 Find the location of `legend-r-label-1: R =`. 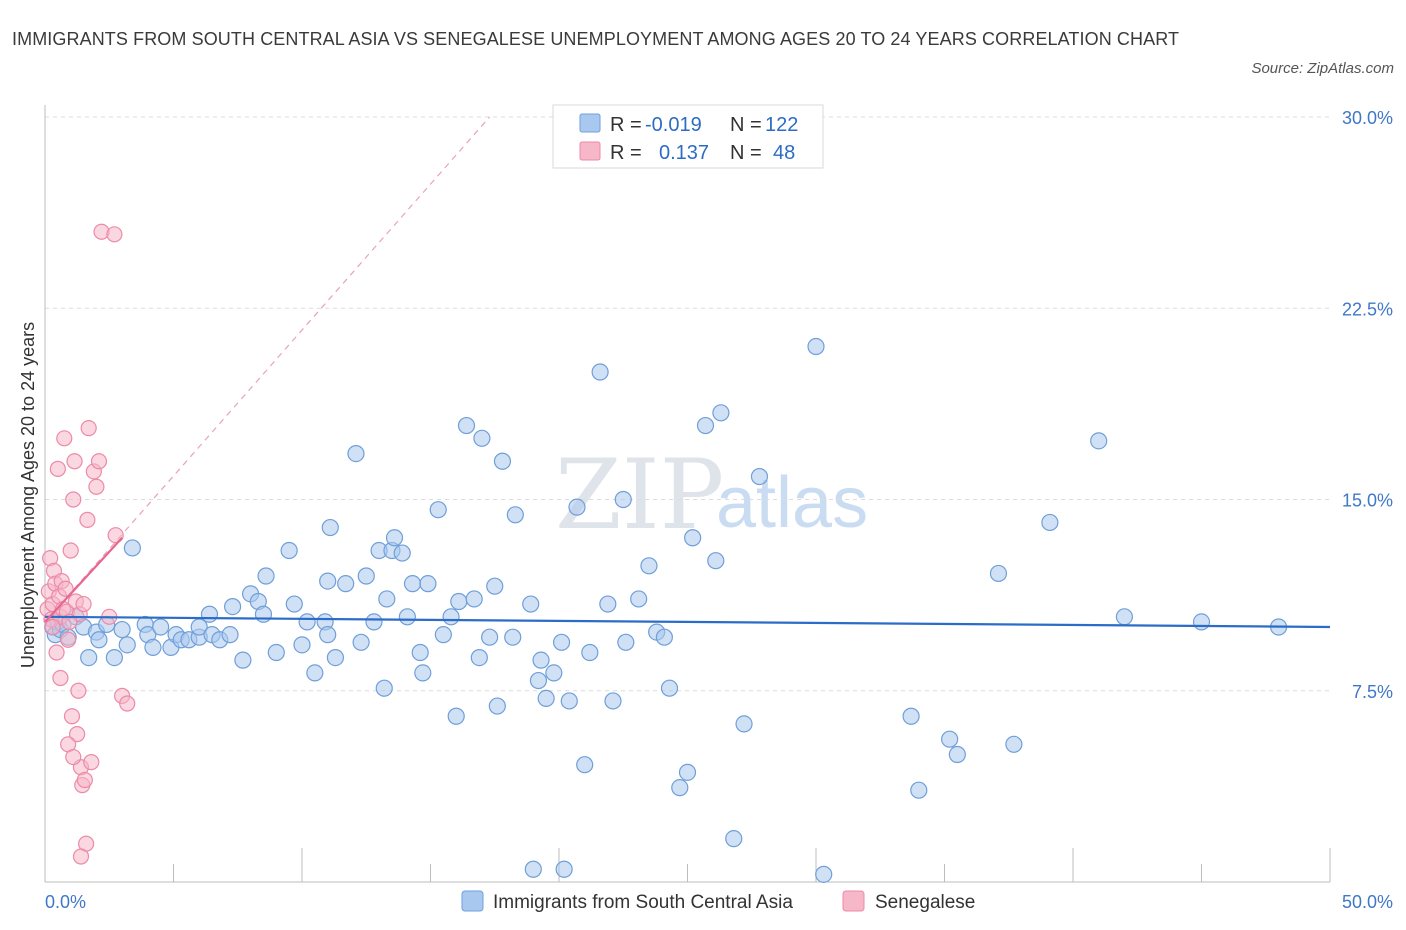

legend-r-label-1: R = is located at coordinates (626, 125).